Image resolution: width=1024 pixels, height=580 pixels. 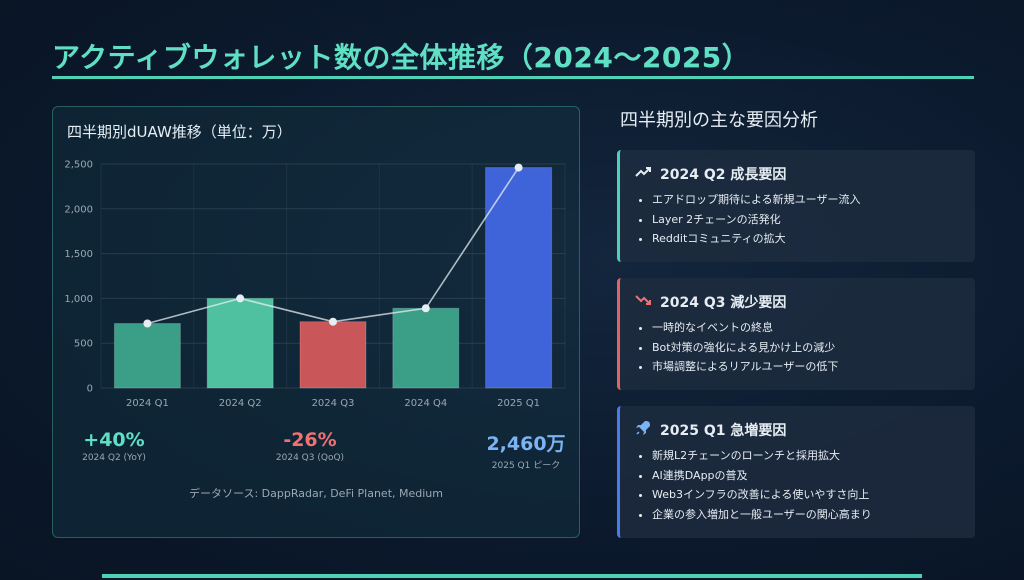 I want to click on stat-value: +40%, so click(x=114, y=440).